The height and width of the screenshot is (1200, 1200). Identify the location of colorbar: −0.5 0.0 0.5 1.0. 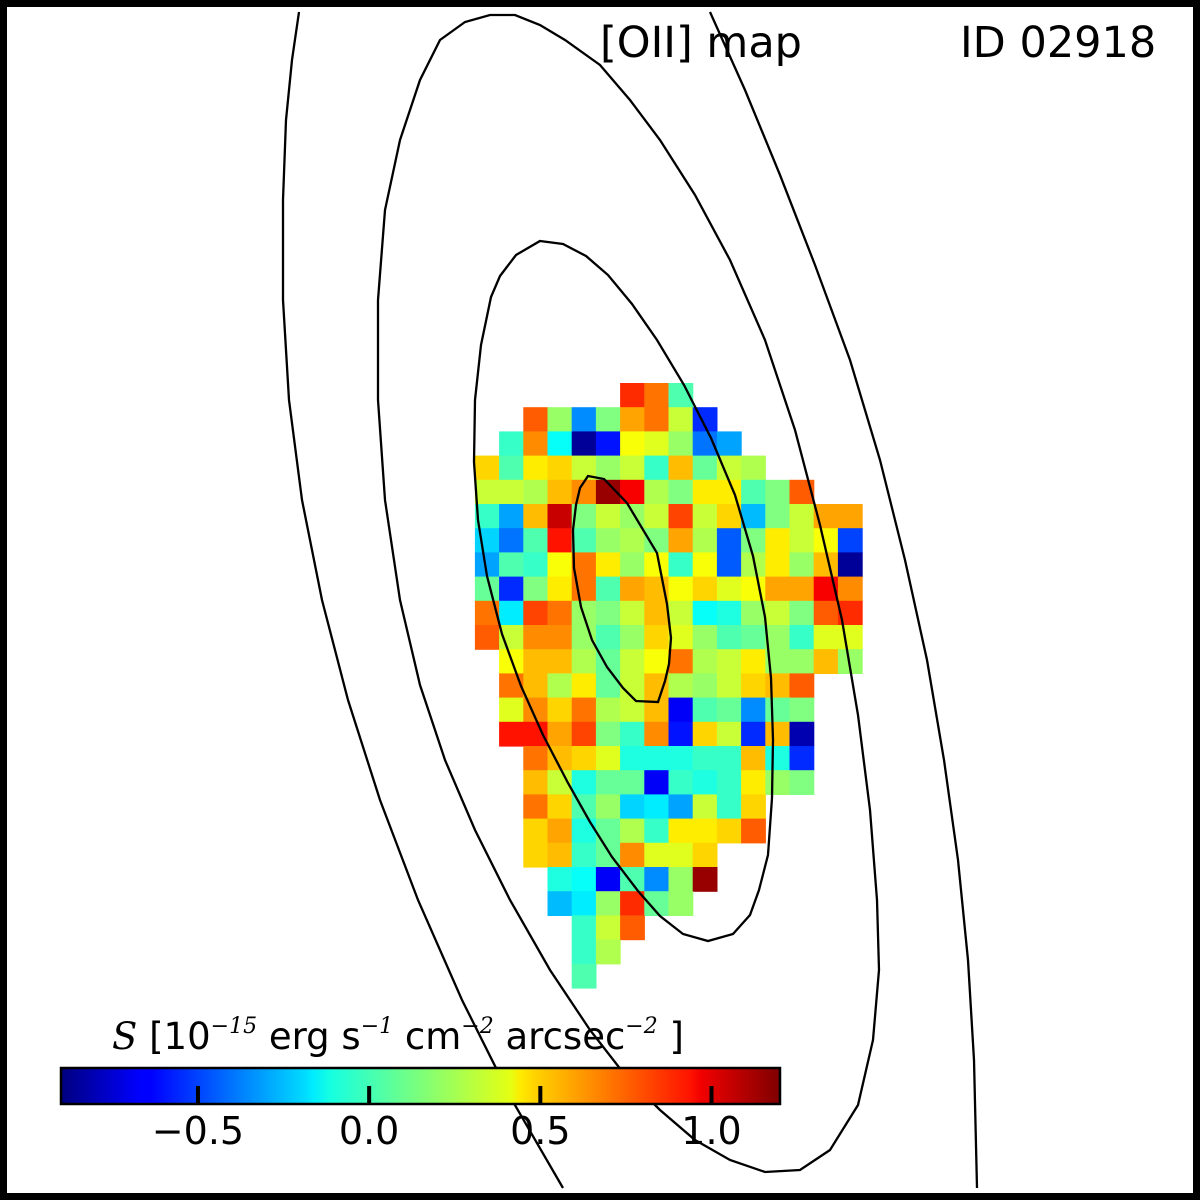
(420, 1109).